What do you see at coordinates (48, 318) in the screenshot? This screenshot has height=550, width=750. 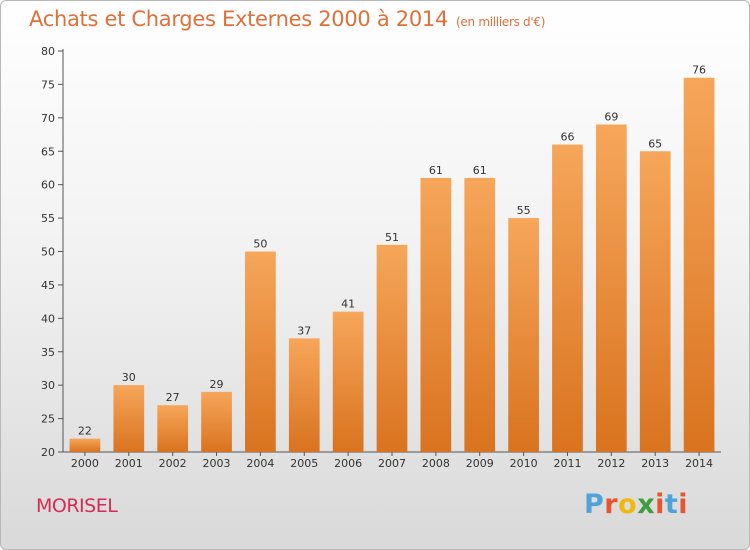 I see `y-tick-label: 40` at bounding box center [48, 318].